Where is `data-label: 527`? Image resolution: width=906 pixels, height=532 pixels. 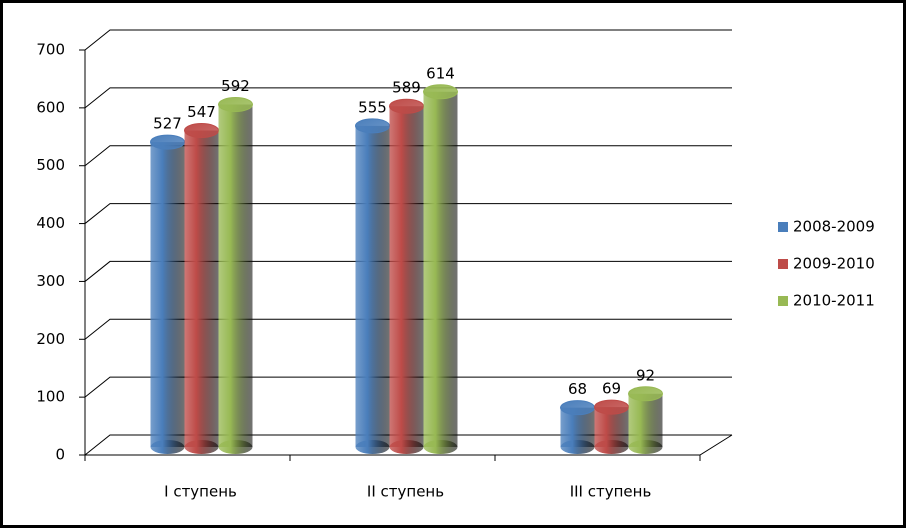
data-label: 527 is located at coordinates (167, 124).